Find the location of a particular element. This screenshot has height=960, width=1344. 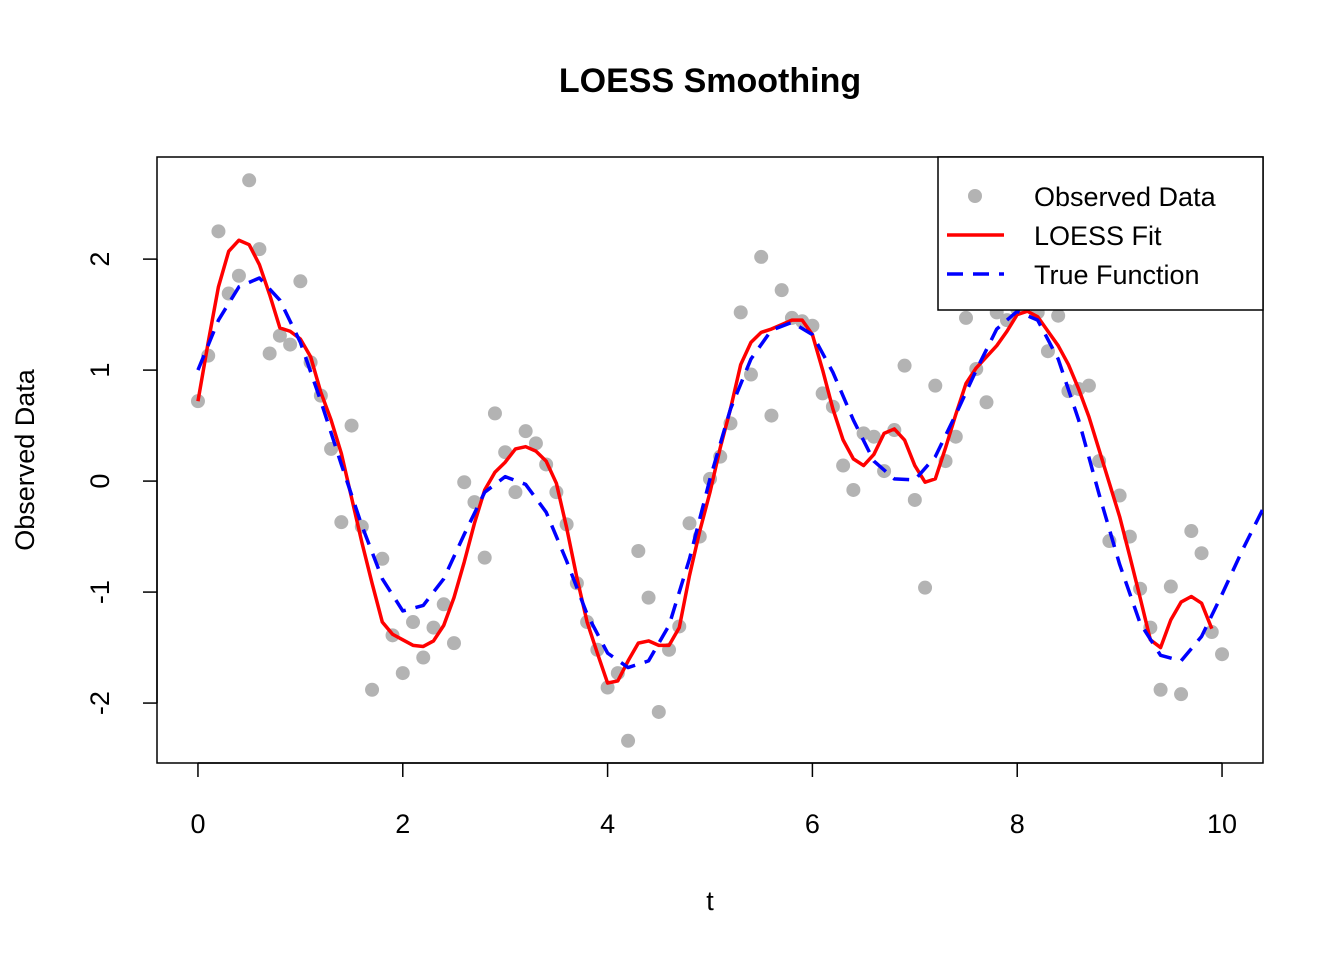

legend-label: LOESS Fit is located at coordinates (1098, 236).